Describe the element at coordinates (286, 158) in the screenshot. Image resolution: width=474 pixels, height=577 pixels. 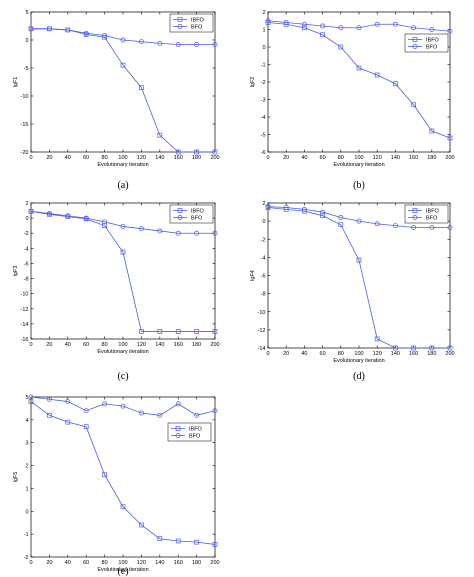
I see `chart-2-x-tick-label: 20` at that location.